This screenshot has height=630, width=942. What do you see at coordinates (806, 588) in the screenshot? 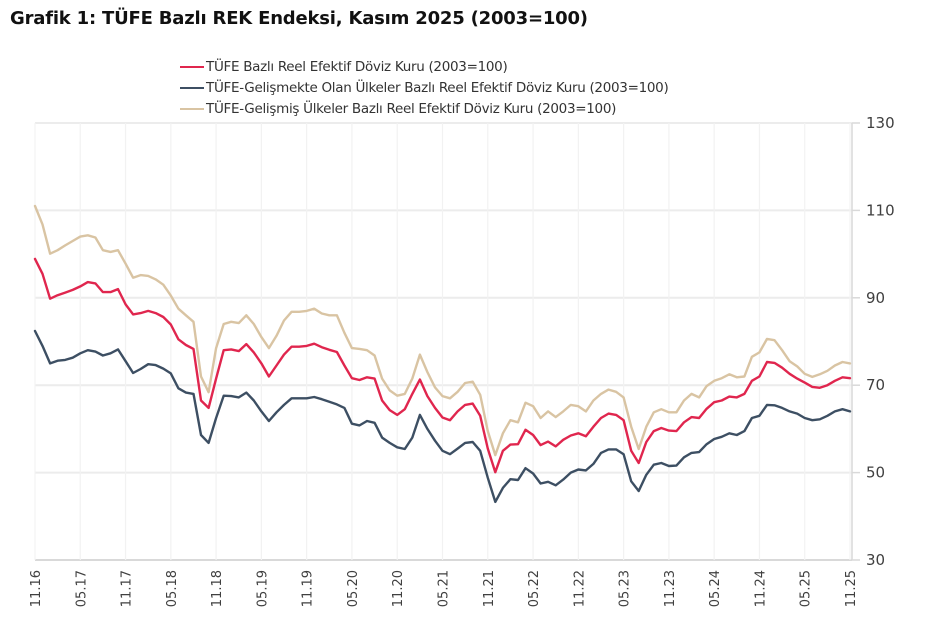
I see `x-tick-label: 05.25` at bounding box center [806, 588].